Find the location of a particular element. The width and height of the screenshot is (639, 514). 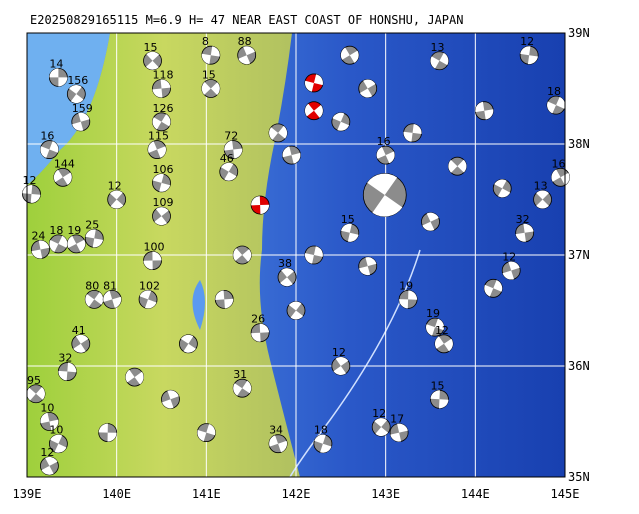

depth-label: 88 is located at coordinates (245, 41).